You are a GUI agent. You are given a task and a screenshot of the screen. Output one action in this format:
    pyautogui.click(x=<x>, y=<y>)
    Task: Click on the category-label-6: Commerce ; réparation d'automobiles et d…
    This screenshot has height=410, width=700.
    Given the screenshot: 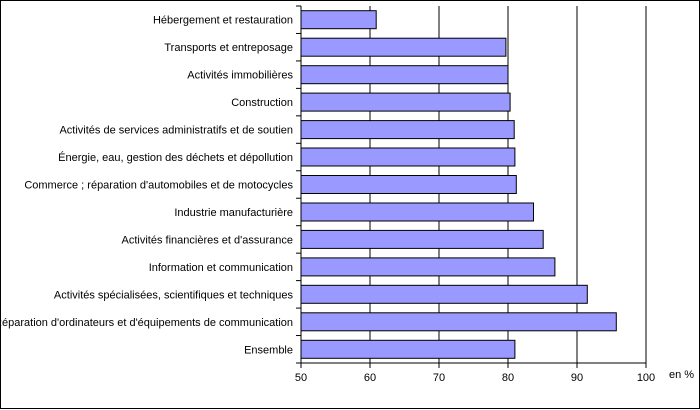 What is the action you would take?
    pyautogui.click(x=158, y=186)
    